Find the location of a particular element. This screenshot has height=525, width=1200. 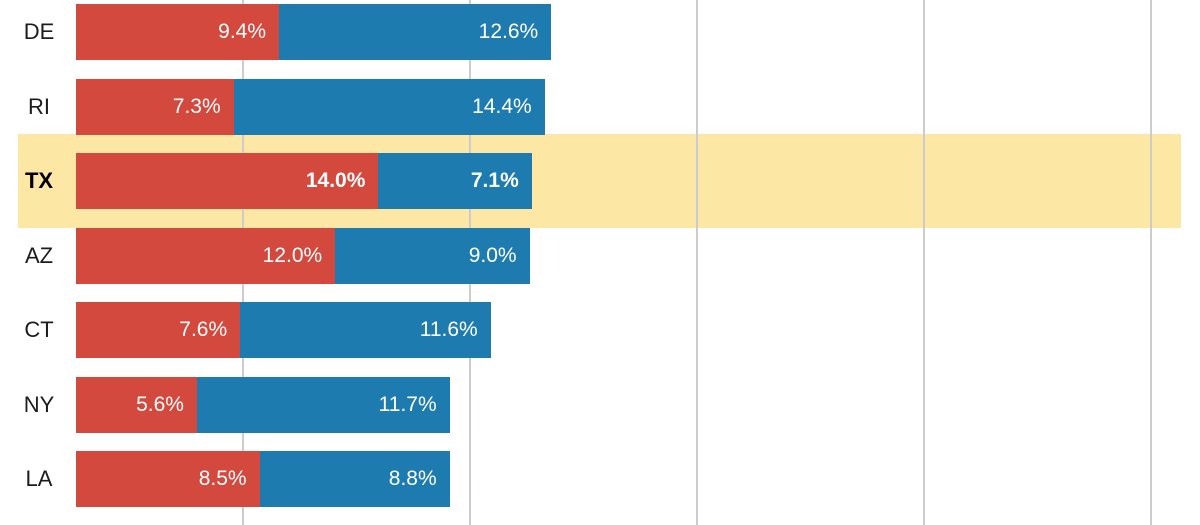

category-label: AZ is located at coordinates (39, 255).